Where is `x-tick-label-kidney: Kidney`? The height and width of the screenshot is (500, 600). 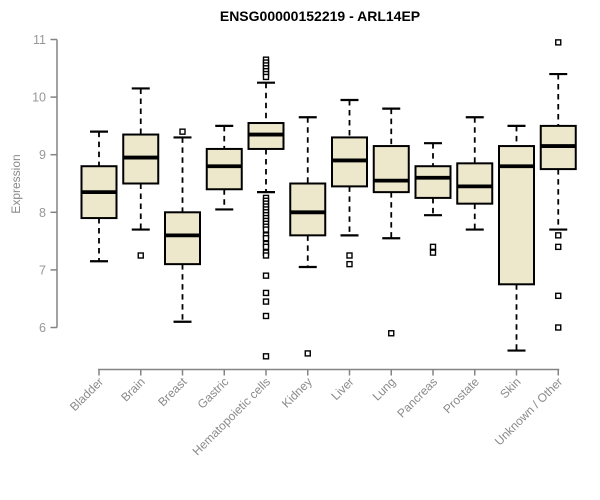
x-tick-label-kidney: Kidney is located at coordinates (297, 393).